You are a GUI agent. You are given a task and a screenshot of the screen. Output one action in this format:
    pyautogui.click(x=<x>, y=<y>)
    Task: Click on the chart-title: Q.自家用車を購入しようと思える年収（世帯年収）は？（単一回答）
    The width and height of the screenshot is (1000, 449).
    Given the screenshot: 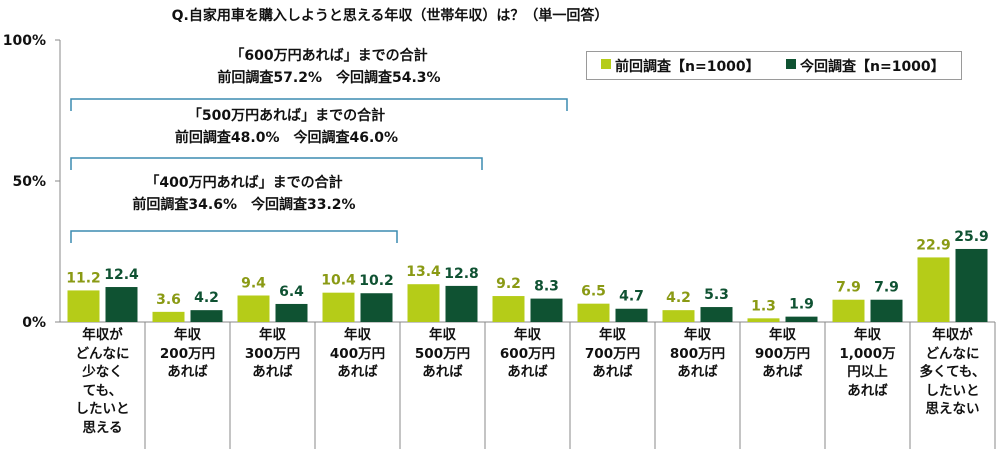 What is the action you would take?
    pyautogui.click(x=390, y=15)
    